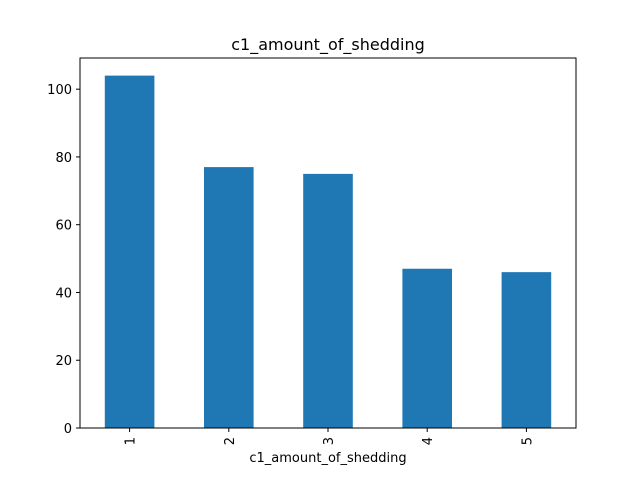 The height and width of the screenshot is (480, 640). Describe the element at coordinates (428, 441) in the screenshot. I see `x-tick-label: 4` at that location.